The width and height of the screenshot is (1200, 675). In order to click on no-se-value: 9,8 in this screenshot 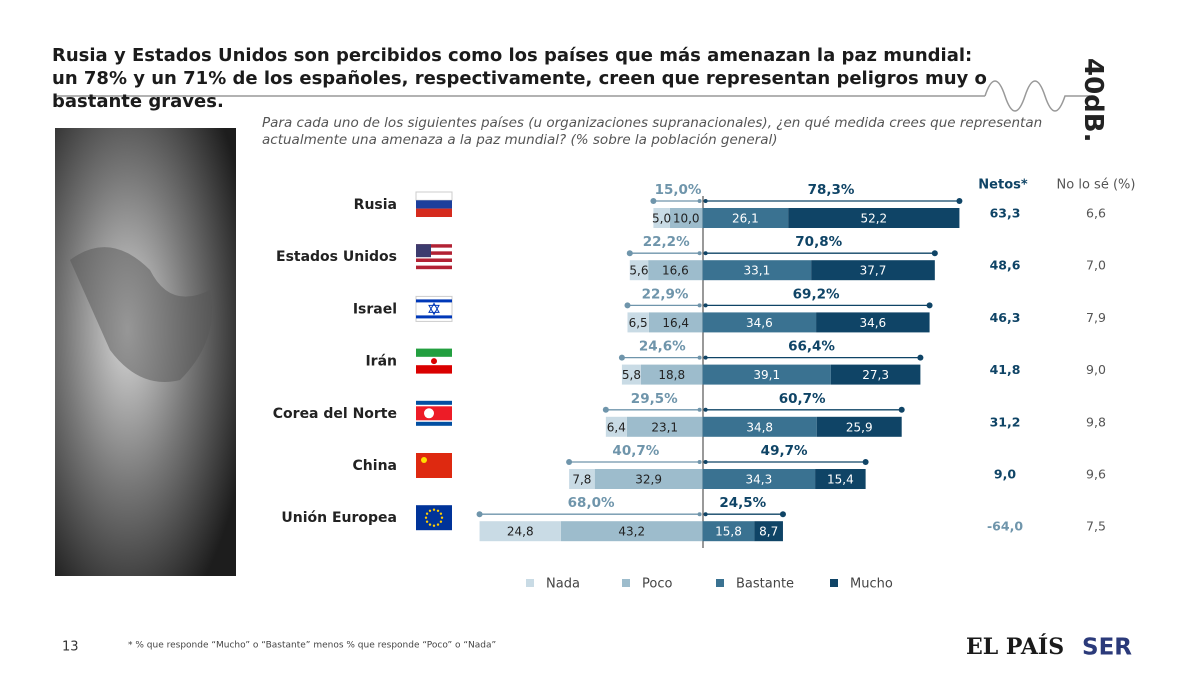, I will do `click(1096, 421)`.